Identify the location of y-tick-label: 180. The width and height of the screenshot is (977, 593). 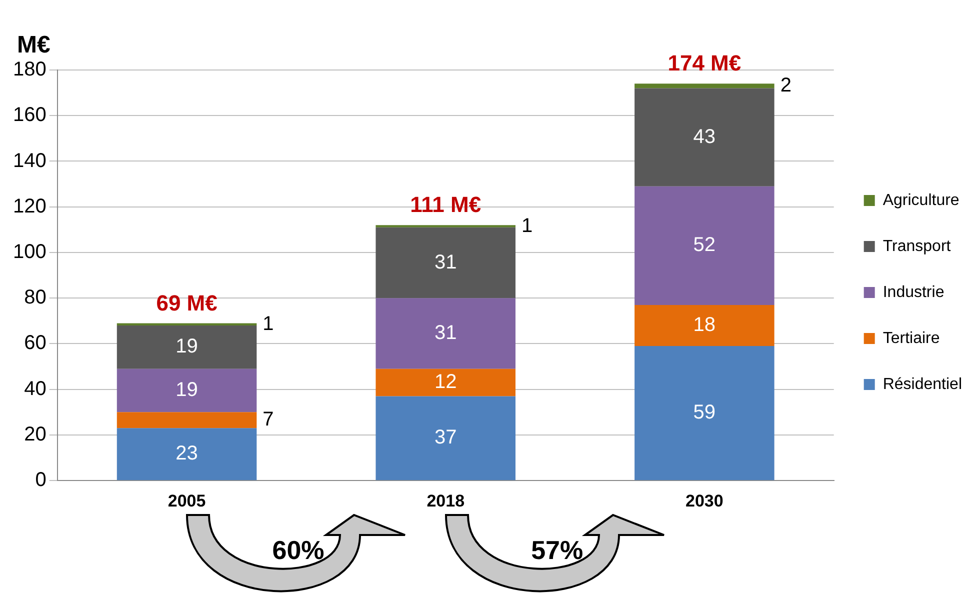
(29, 69).